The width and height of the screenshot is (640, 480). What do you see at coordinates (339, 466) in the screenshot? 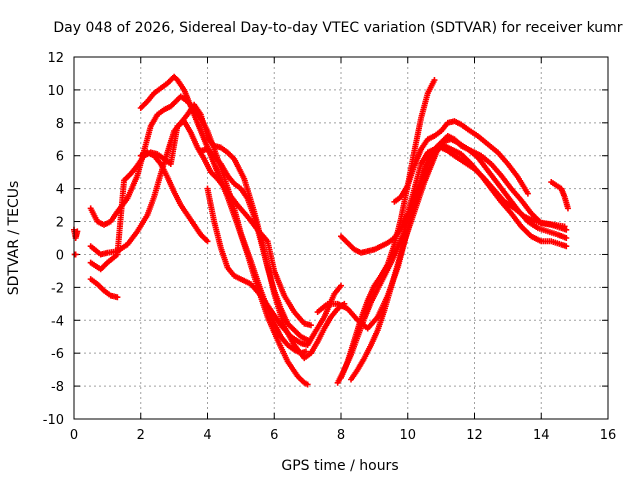
I see `x-axis-label: GPS time / hours` at bounding box center [339, 466].